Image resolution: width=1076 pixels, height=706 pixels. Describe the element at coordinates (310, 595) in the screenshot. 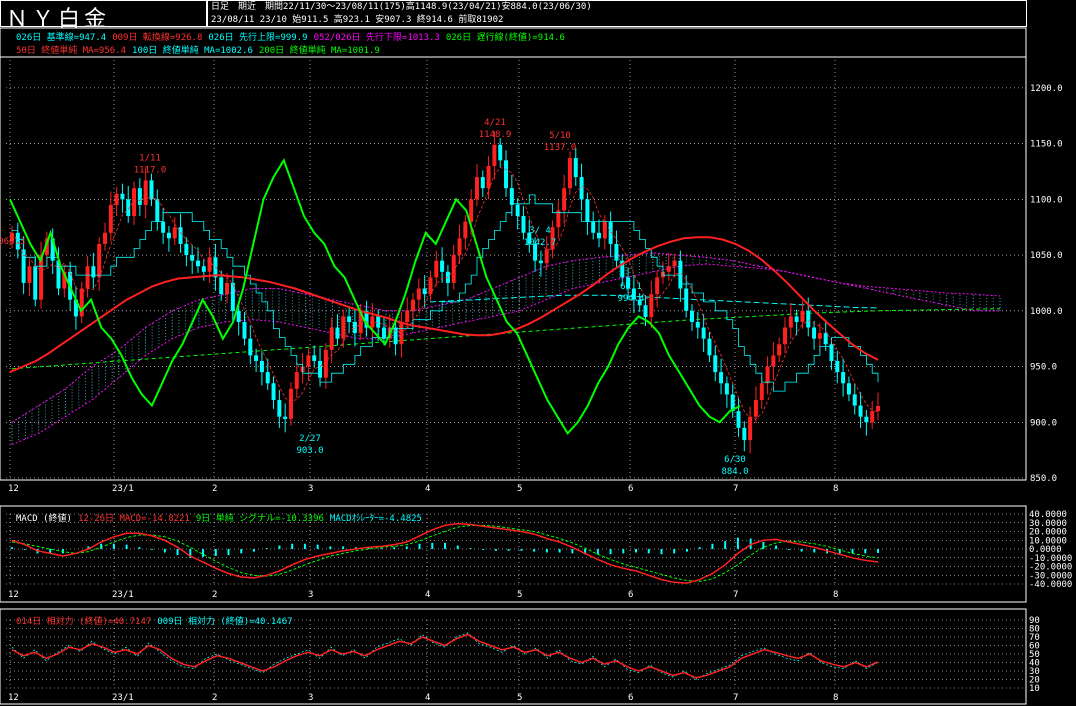

I see `macd-x-tick-label: 3` at that location.